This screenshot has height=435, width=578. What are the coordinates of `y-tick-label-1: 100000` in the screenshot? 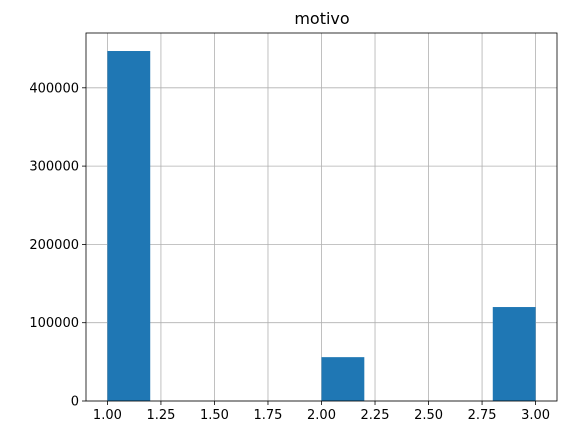 It's located at (54, 323).